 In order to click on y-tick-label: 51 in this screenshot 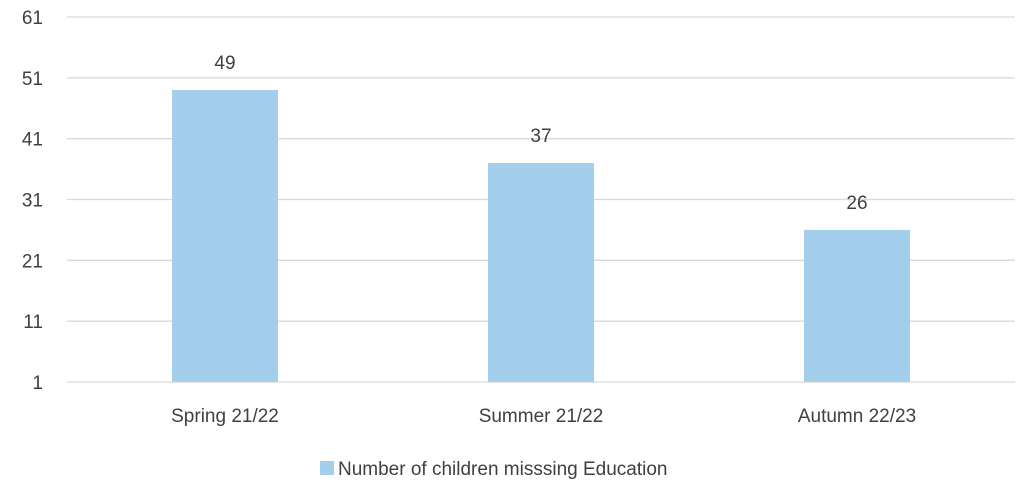, I will do `click(32, 79)`.